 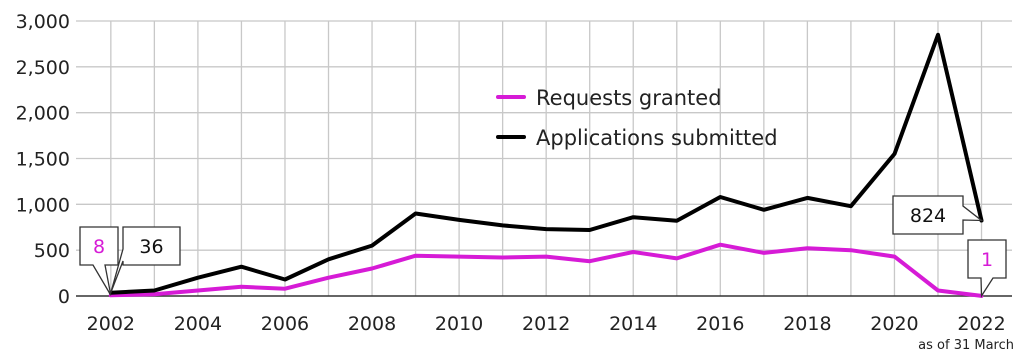 What do you see at coordinates (987, 260) in the screenshot?
I see `callout-label: 1` at bounding box center [987, 260].